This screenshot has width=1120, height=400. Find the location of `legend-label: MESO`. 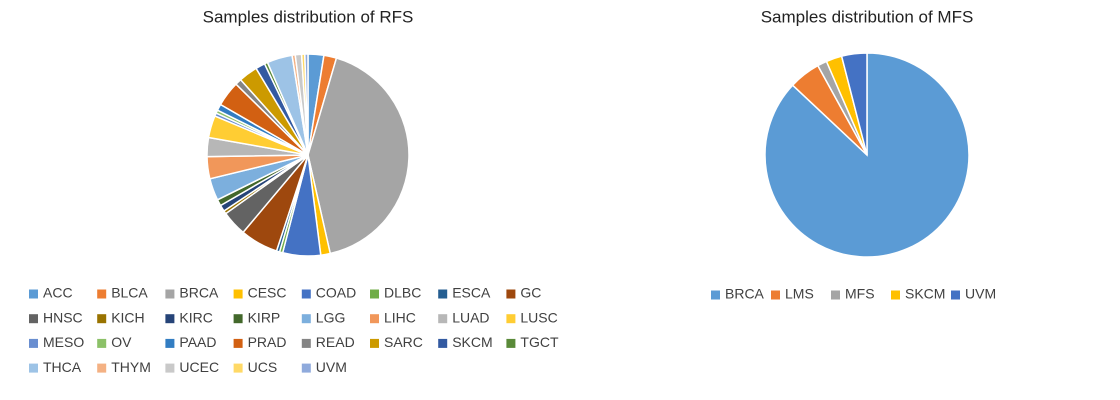

legend-label: MESO is located at coordinates (63, 342).